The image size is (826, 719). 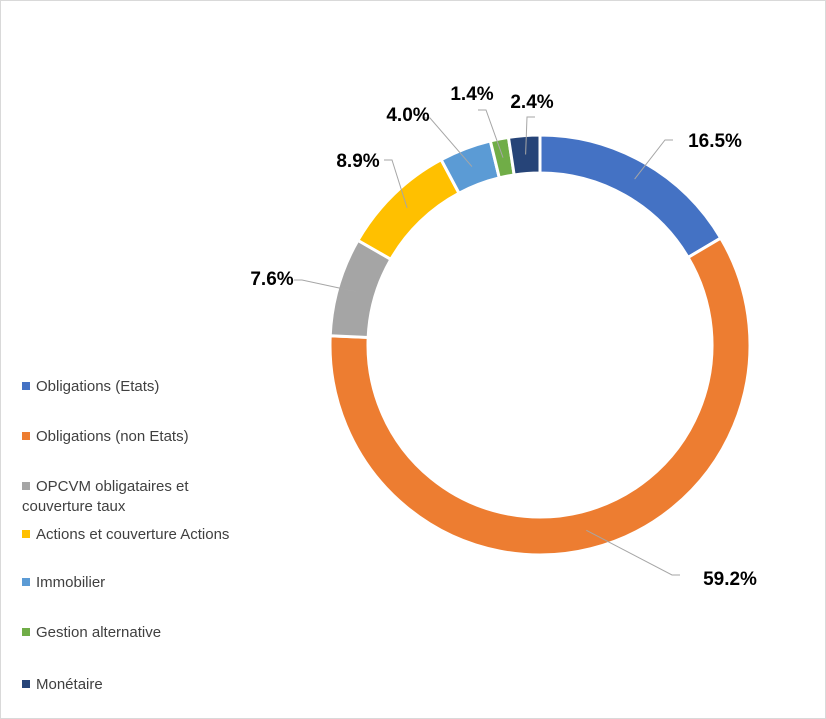 What do you see at coordinates (133, 534) in the screenshot?
I see `legend-label: Actions et couverture Actions` at bounding box center [133, 534].